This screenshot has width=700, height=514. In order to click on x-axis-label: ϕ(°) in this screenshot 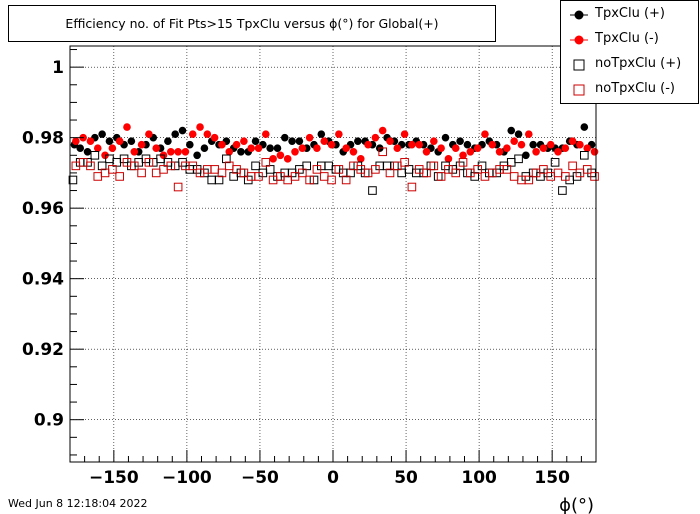, I will do `click(576, 504)`.